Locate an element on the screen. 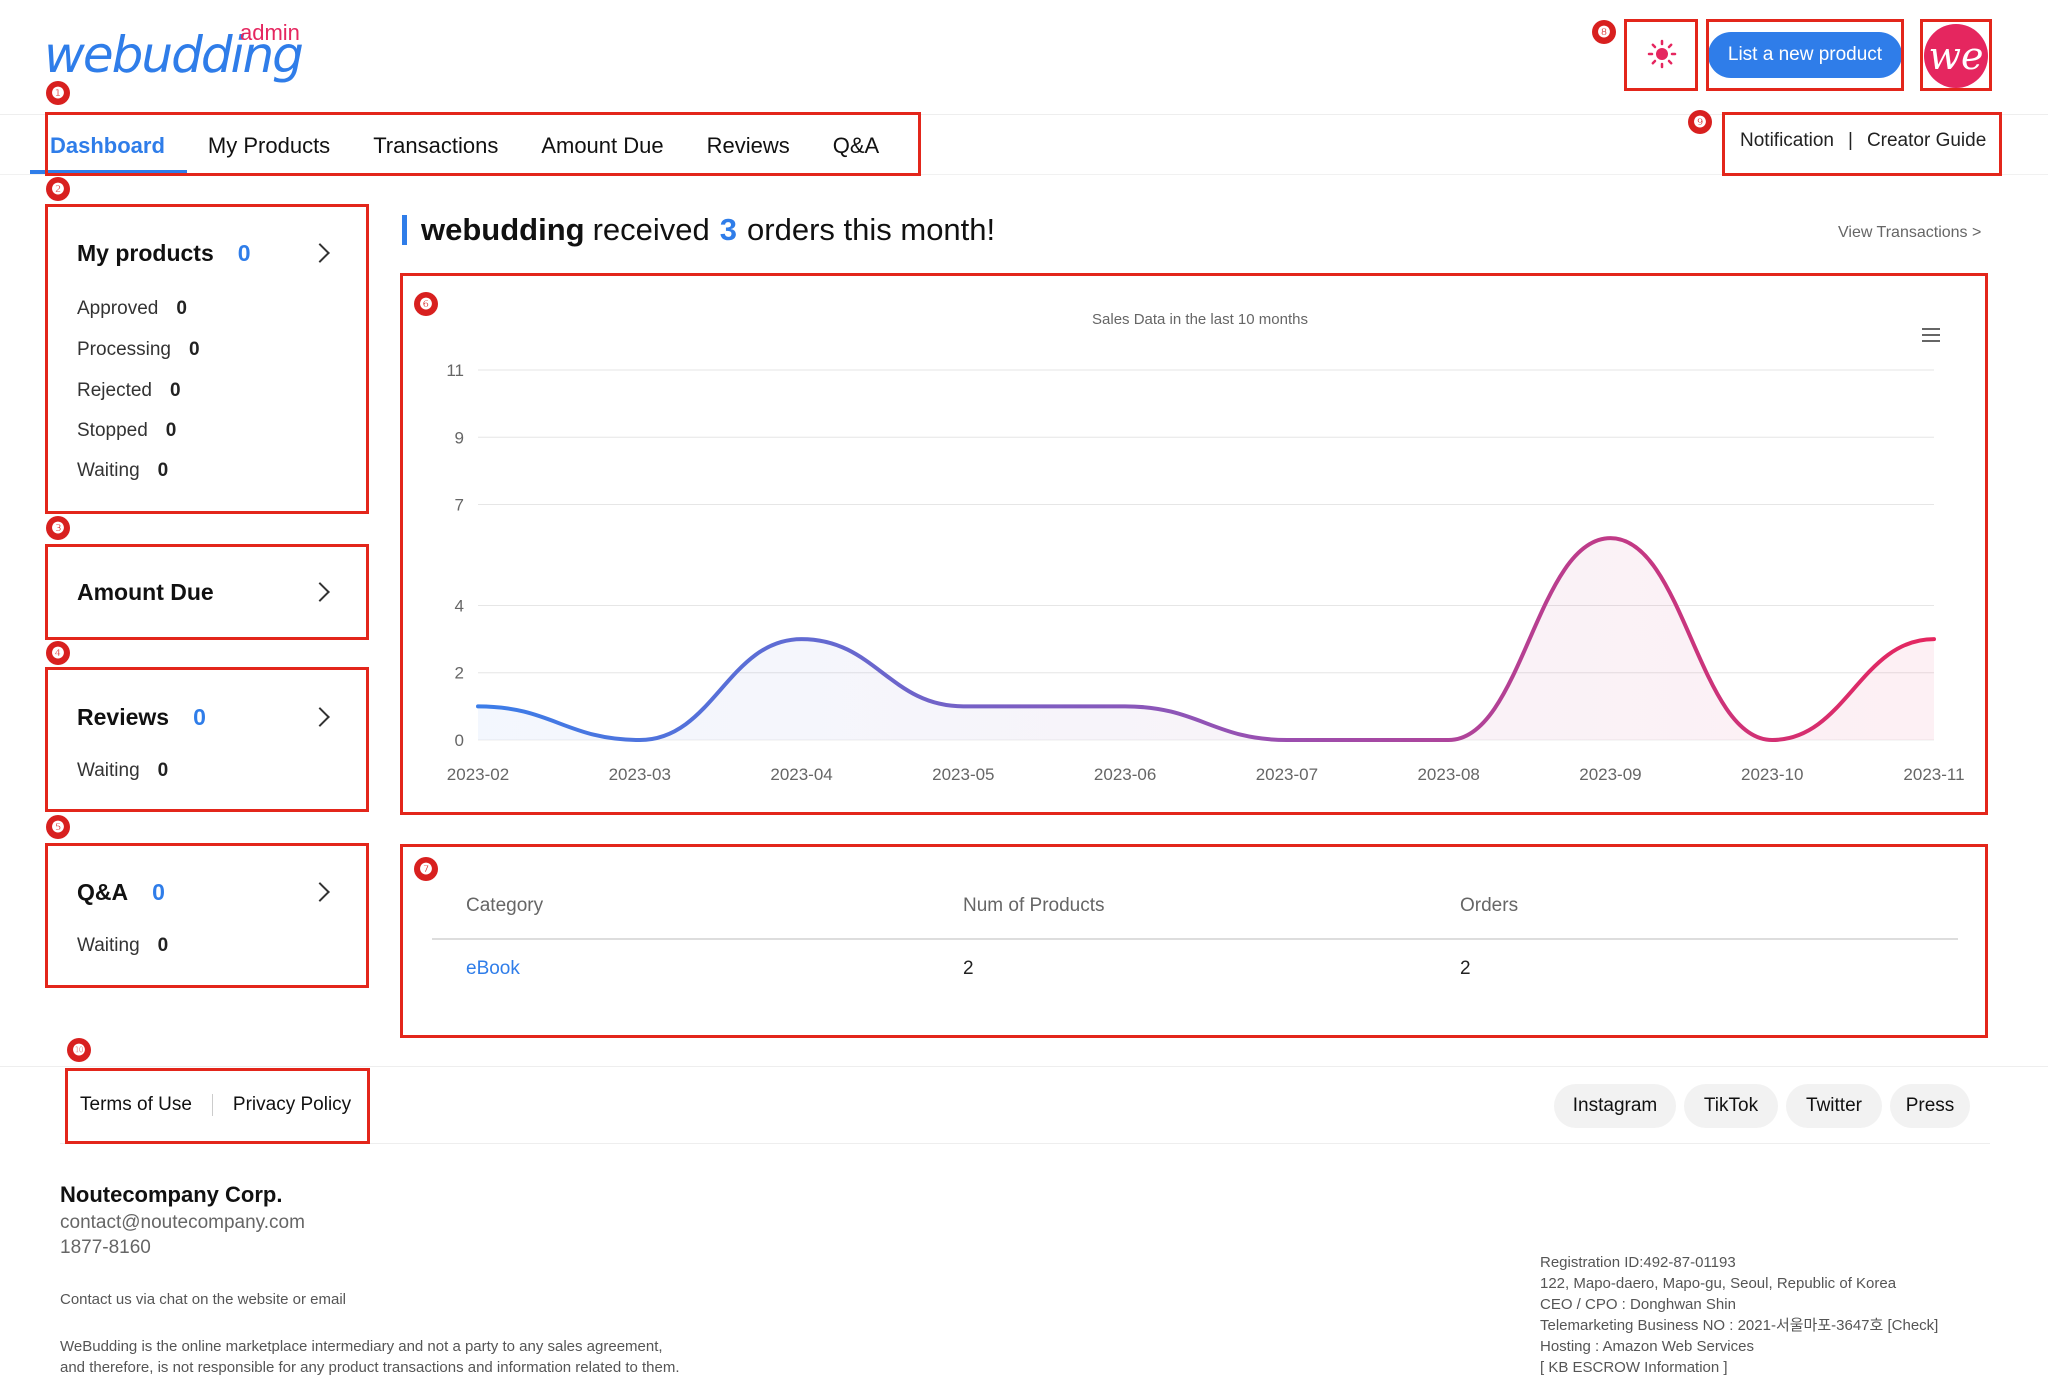  tab-amount-due: Amount Due is located at coordinates (602, 145).